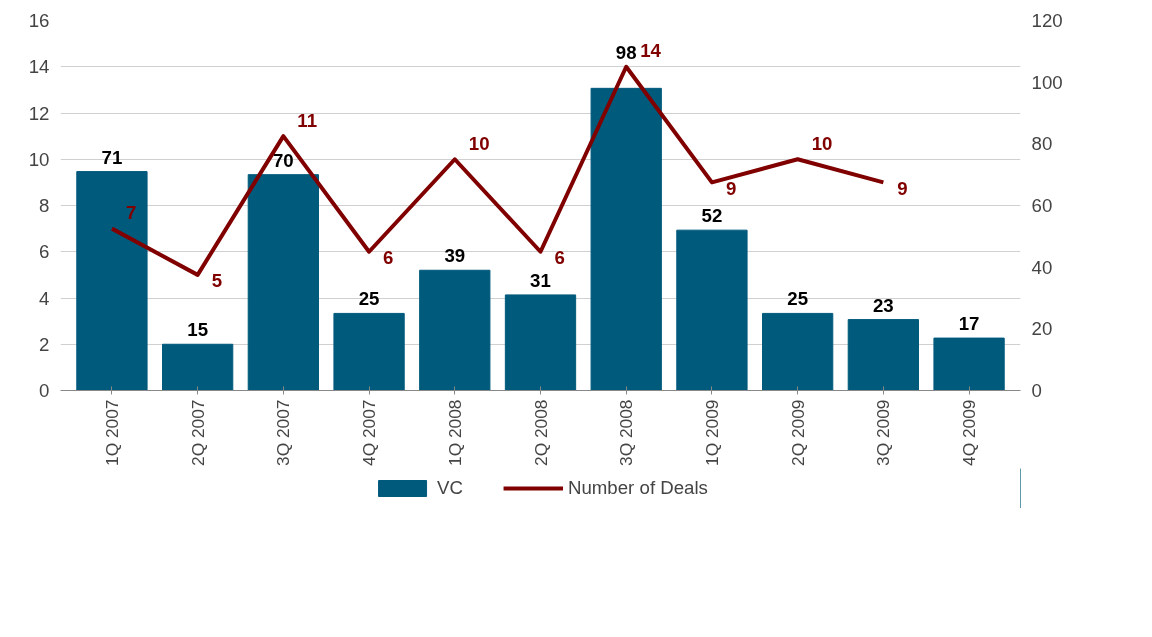 The height and width of the screenshot is (637, 1152). I want to click on x-tick-label: 3Q 2007, so click(283, 432).